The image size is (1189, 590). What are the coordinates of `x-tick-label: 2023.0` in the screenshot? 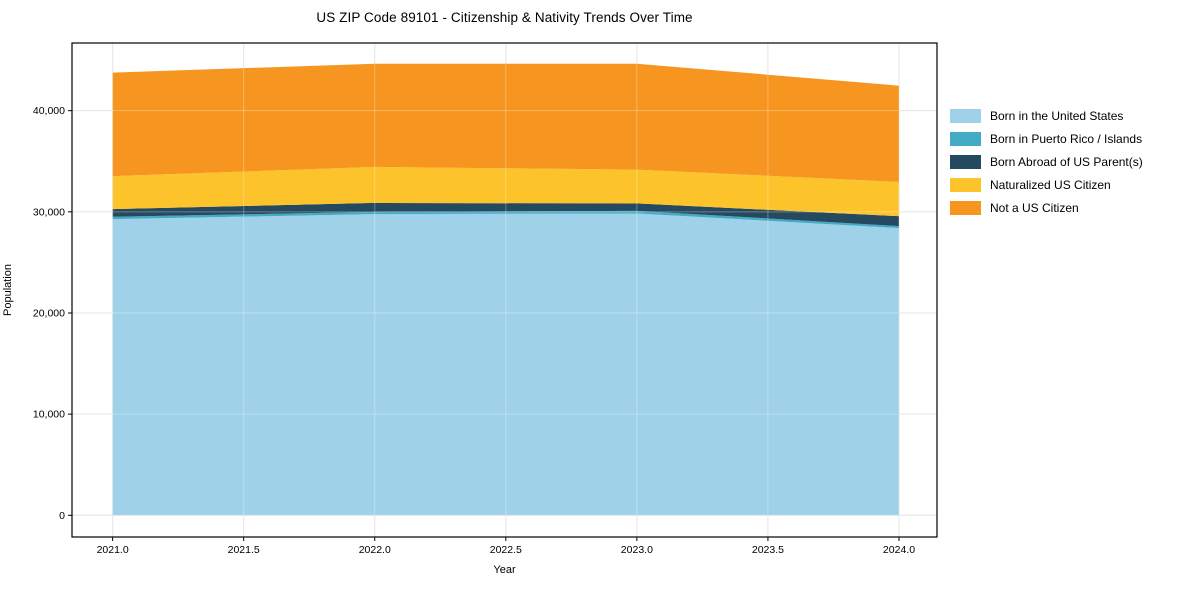 It's located at (637, 550).